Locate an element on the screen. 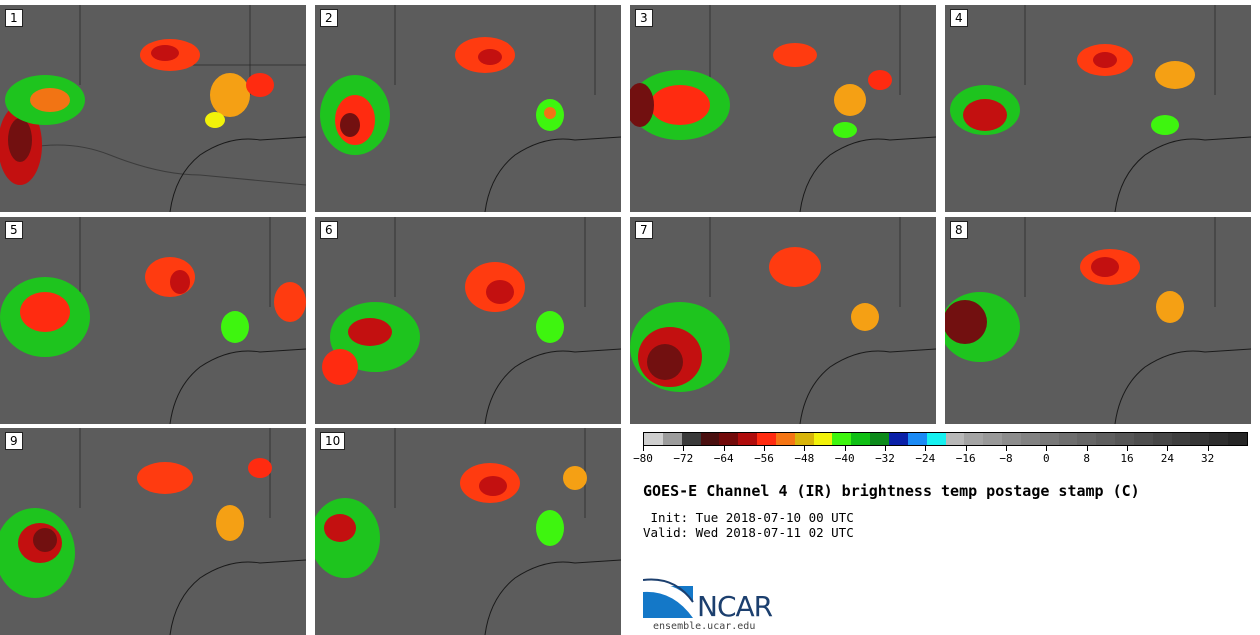 The height and width of the screenshot is (635, 1260). panel-number: 8 is located at coordinates (959, 230).